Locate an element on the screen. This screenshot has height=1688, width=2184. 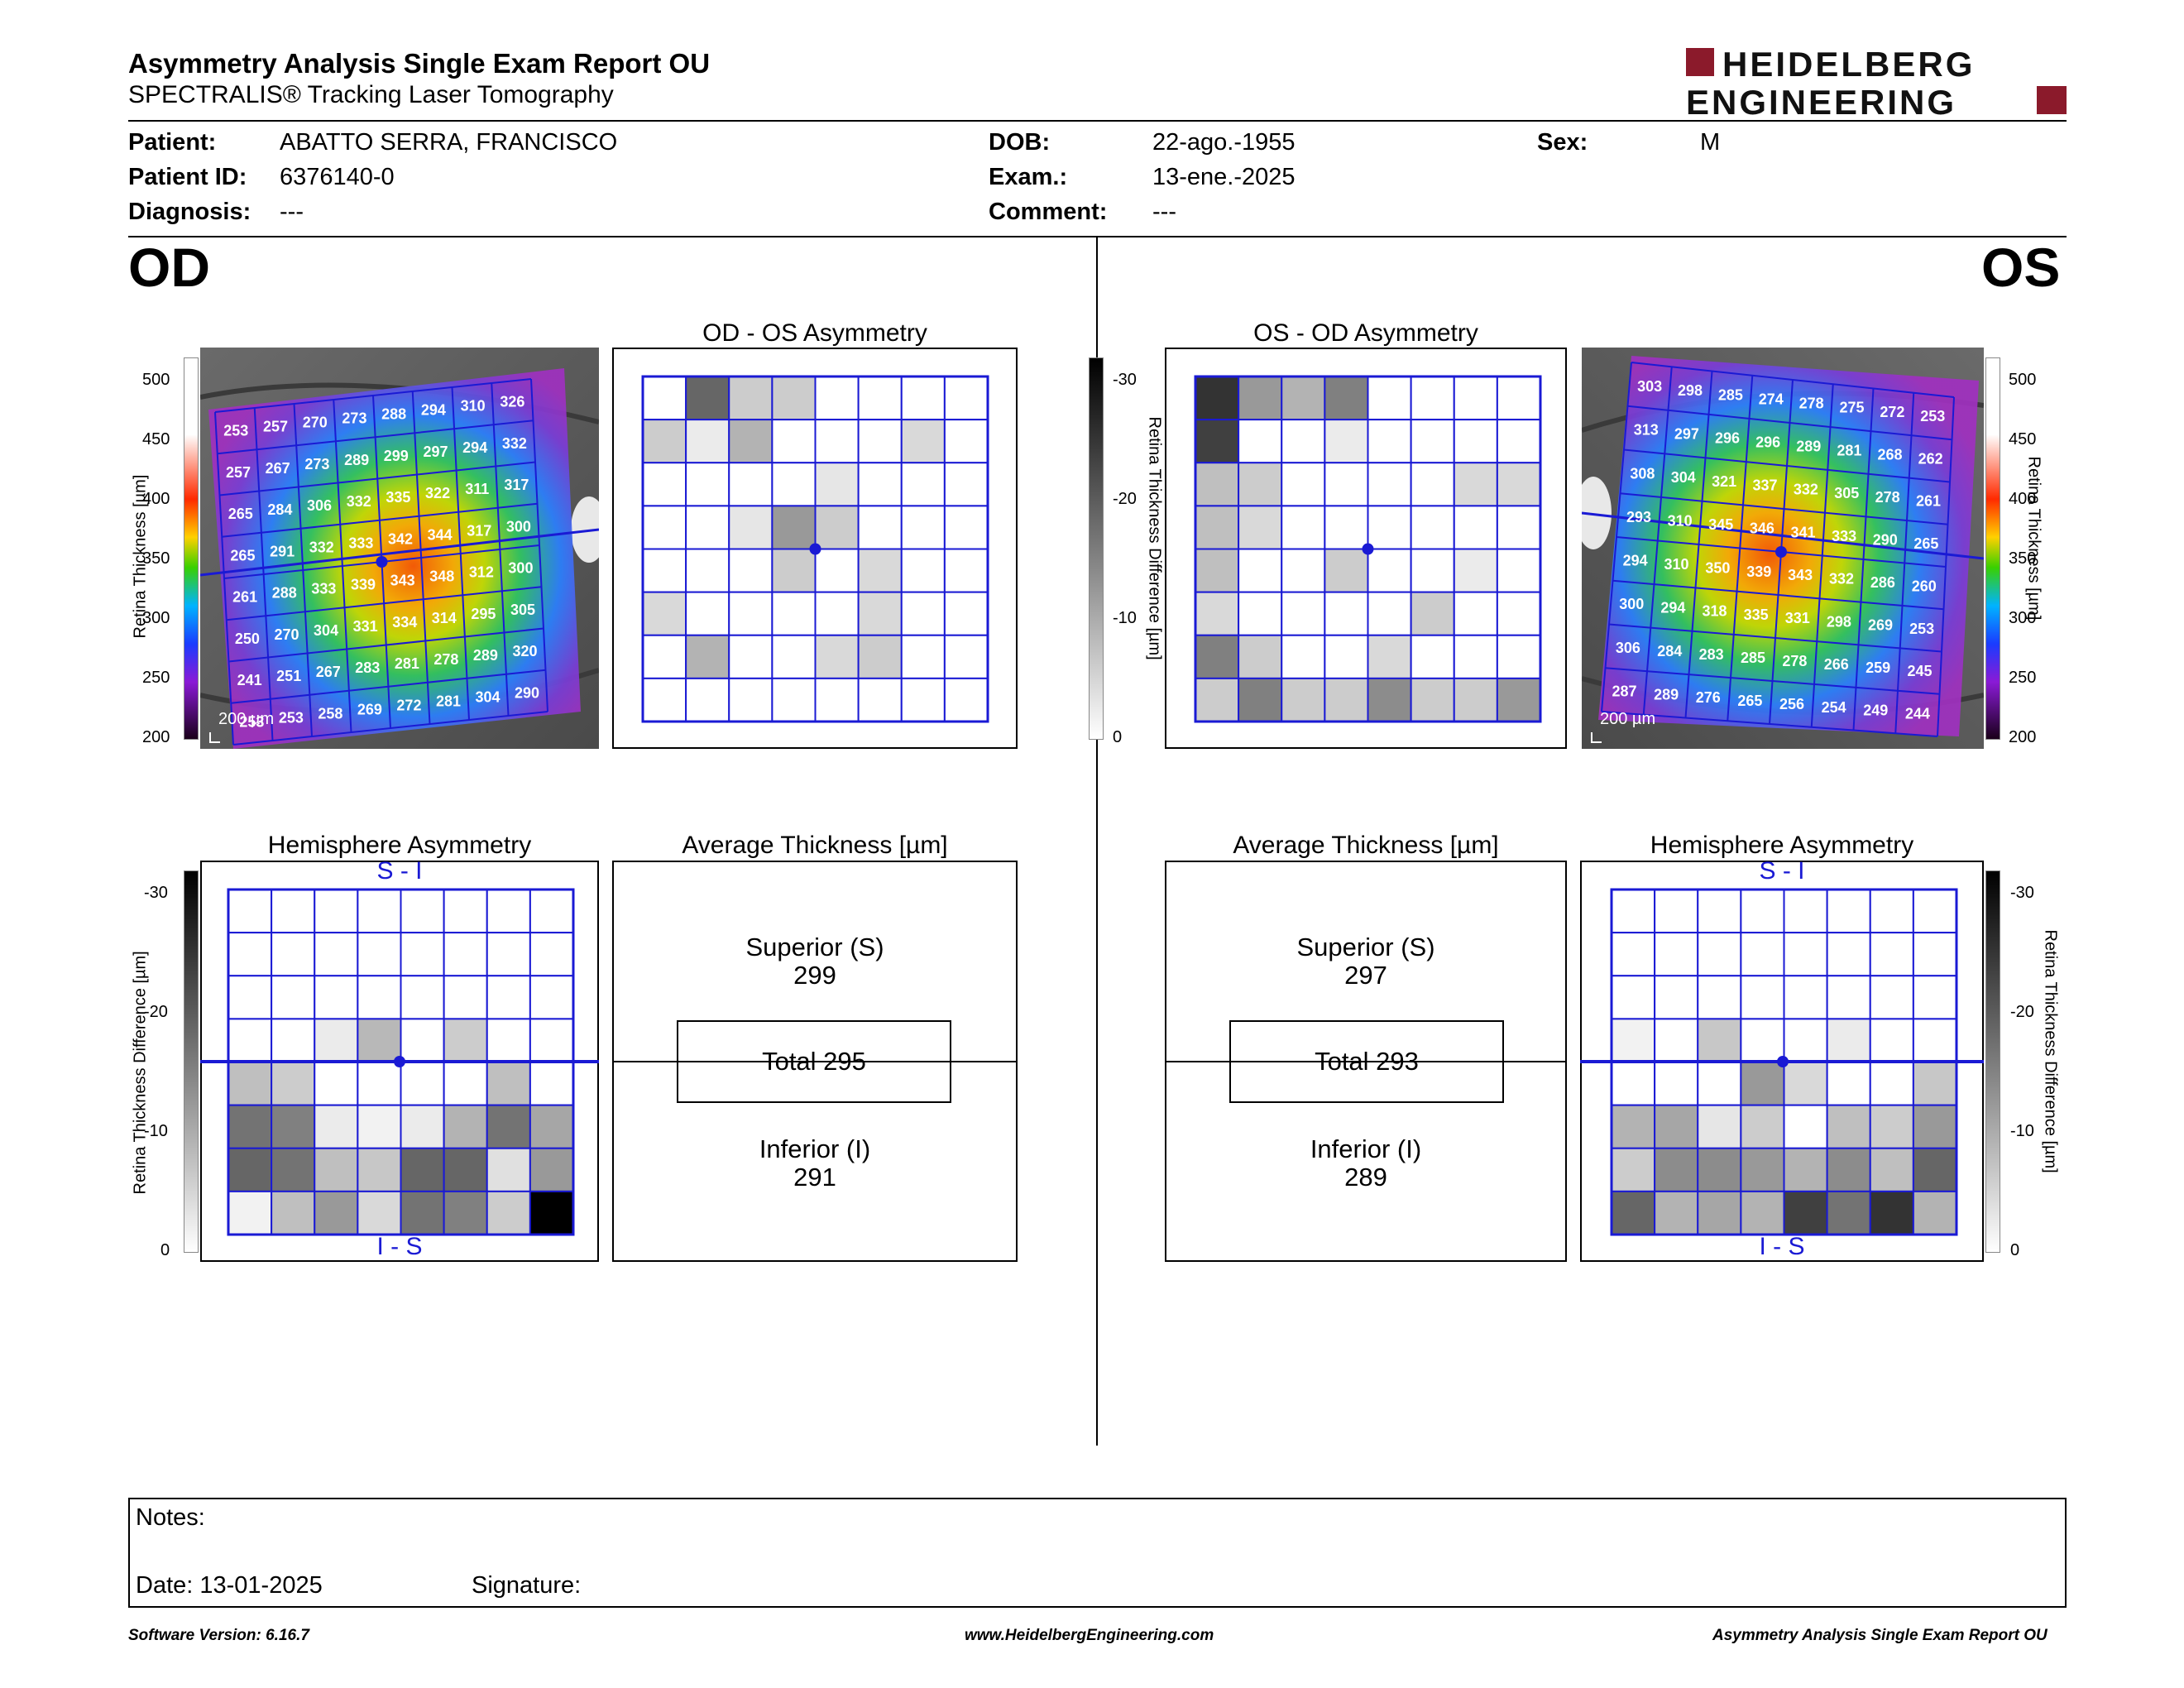
od-thickness-value: 314 is located at coordinates (444, 618).